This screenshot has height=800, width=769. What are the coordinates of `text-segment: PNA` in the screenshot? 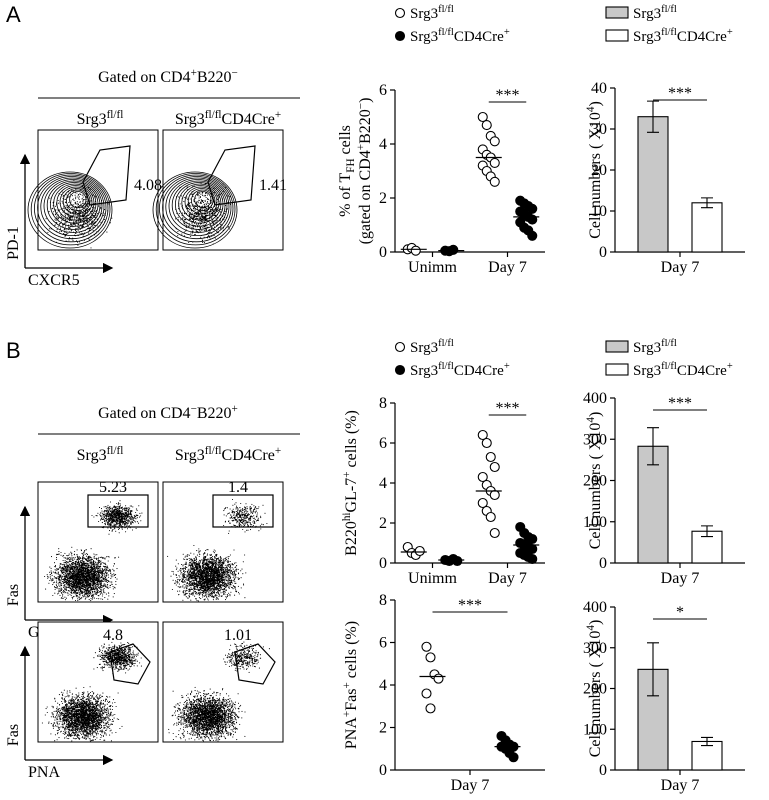 It's located at (351, 733).